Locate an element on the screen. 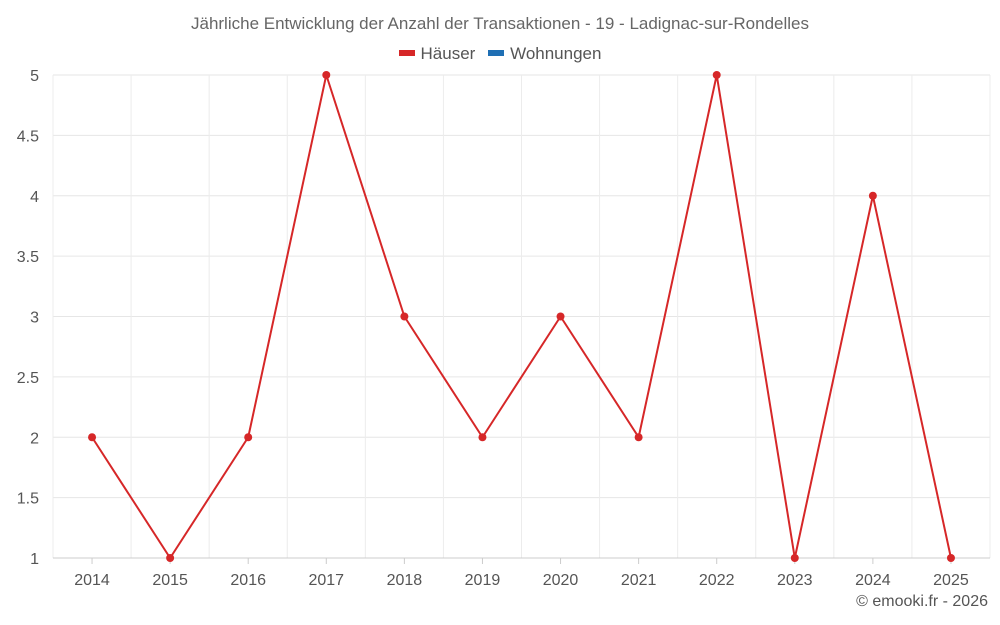 Image resolution: width=1000 pixels, height=625 pixels. x-tick-label: 2017 is located at coordinates (326, 580).